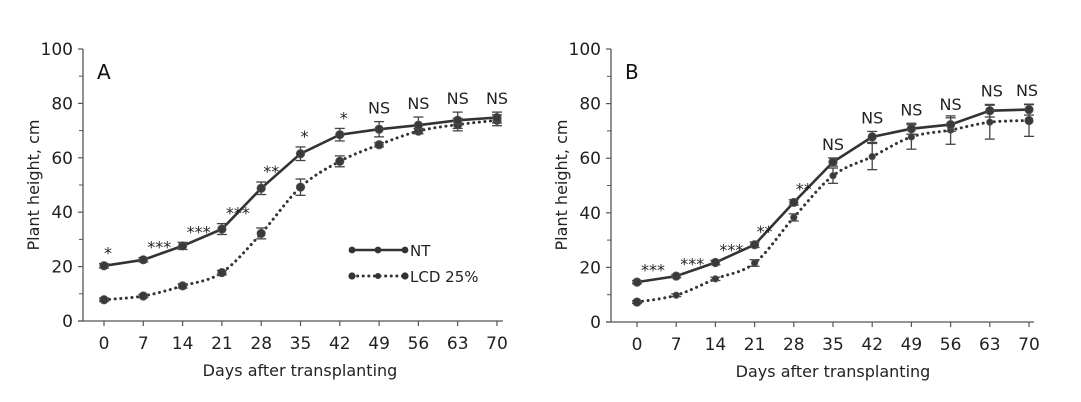 This screenshot has width=1081, height=402. I want to click on x-tick-label: 21, so click(755, 345).